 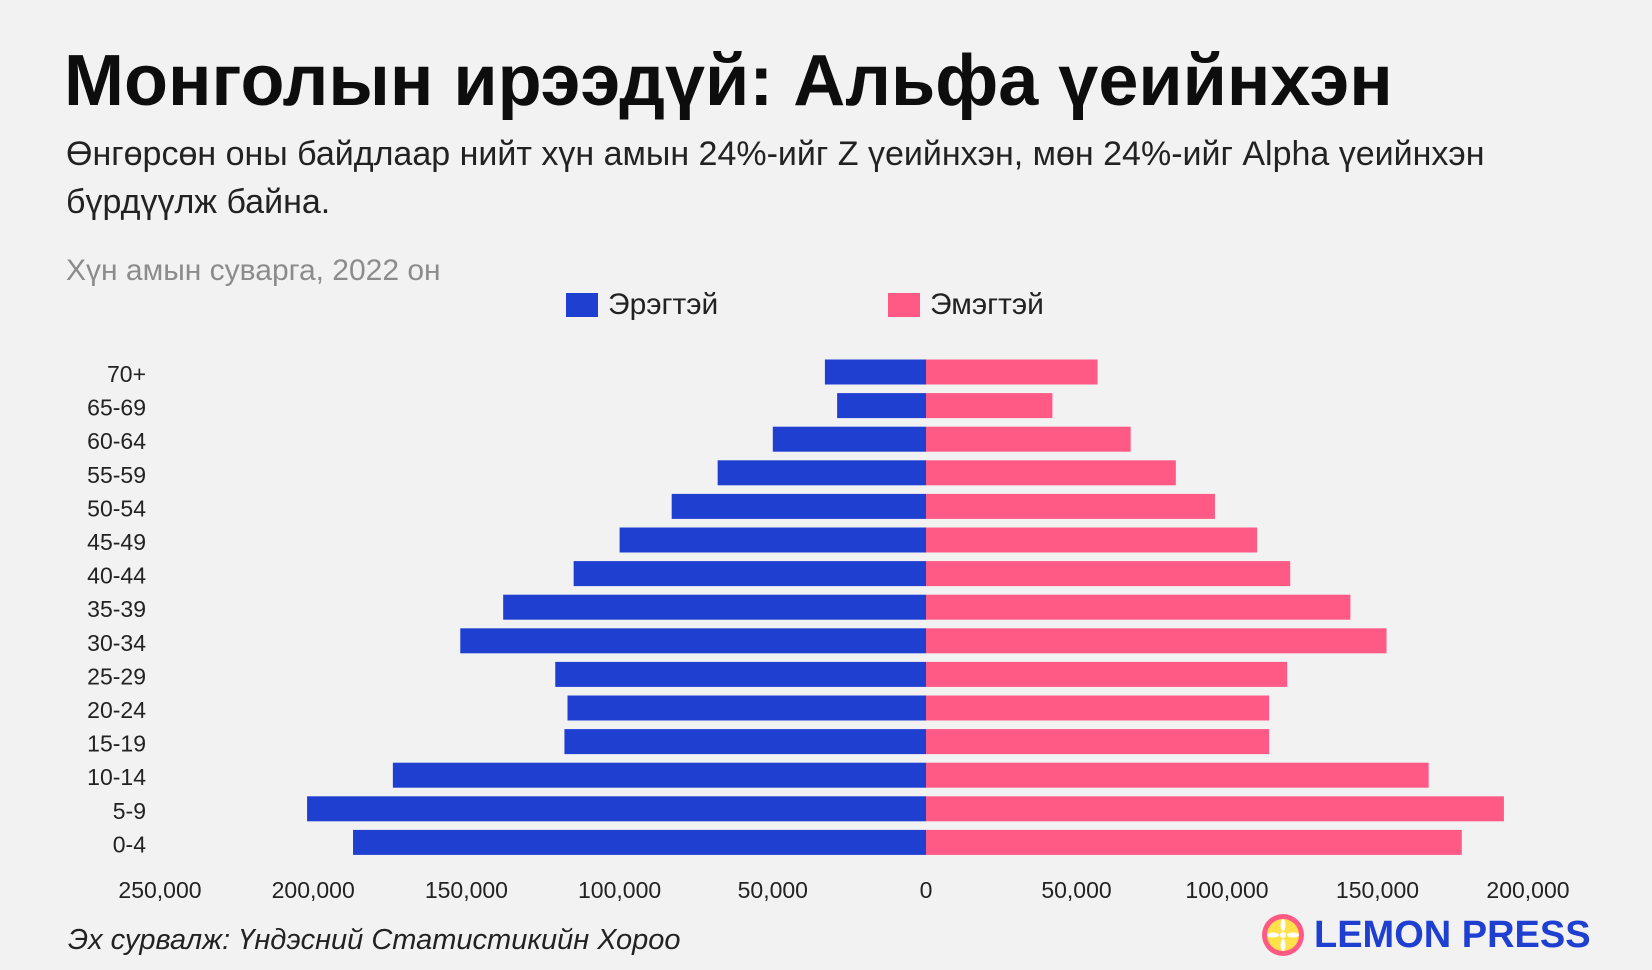 I want to click on legend-swatch-female, so click(x=904, y=305).